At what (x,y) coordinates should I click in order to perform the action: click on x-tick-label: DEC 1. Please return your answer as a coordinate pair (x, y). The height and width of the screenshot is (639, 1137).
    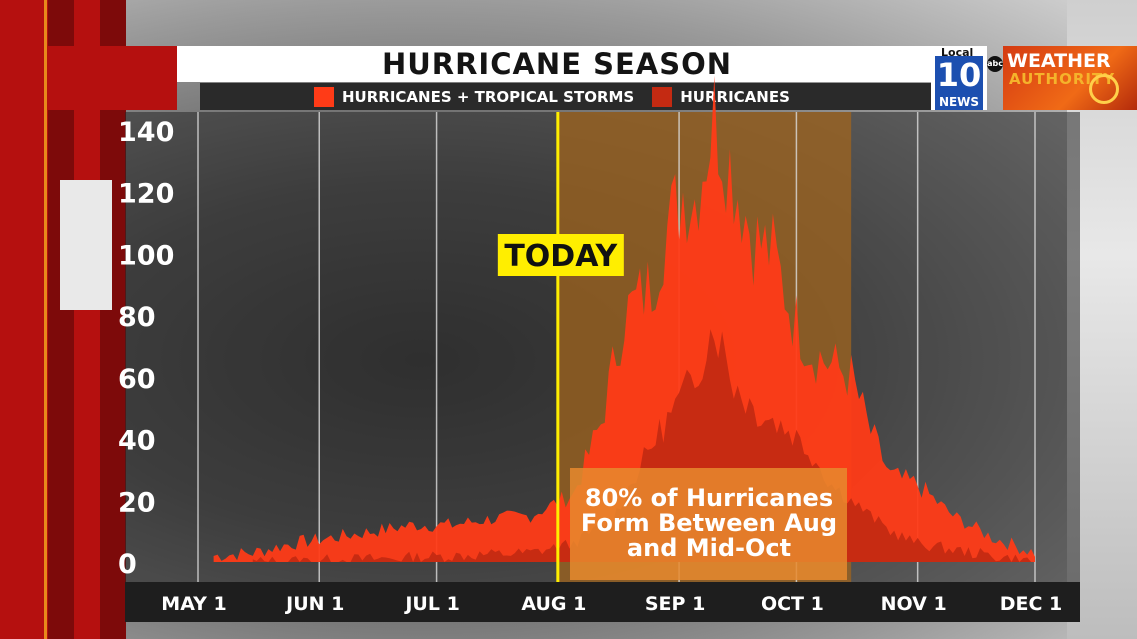
    Looking at the image, I should click on (1031, 604).